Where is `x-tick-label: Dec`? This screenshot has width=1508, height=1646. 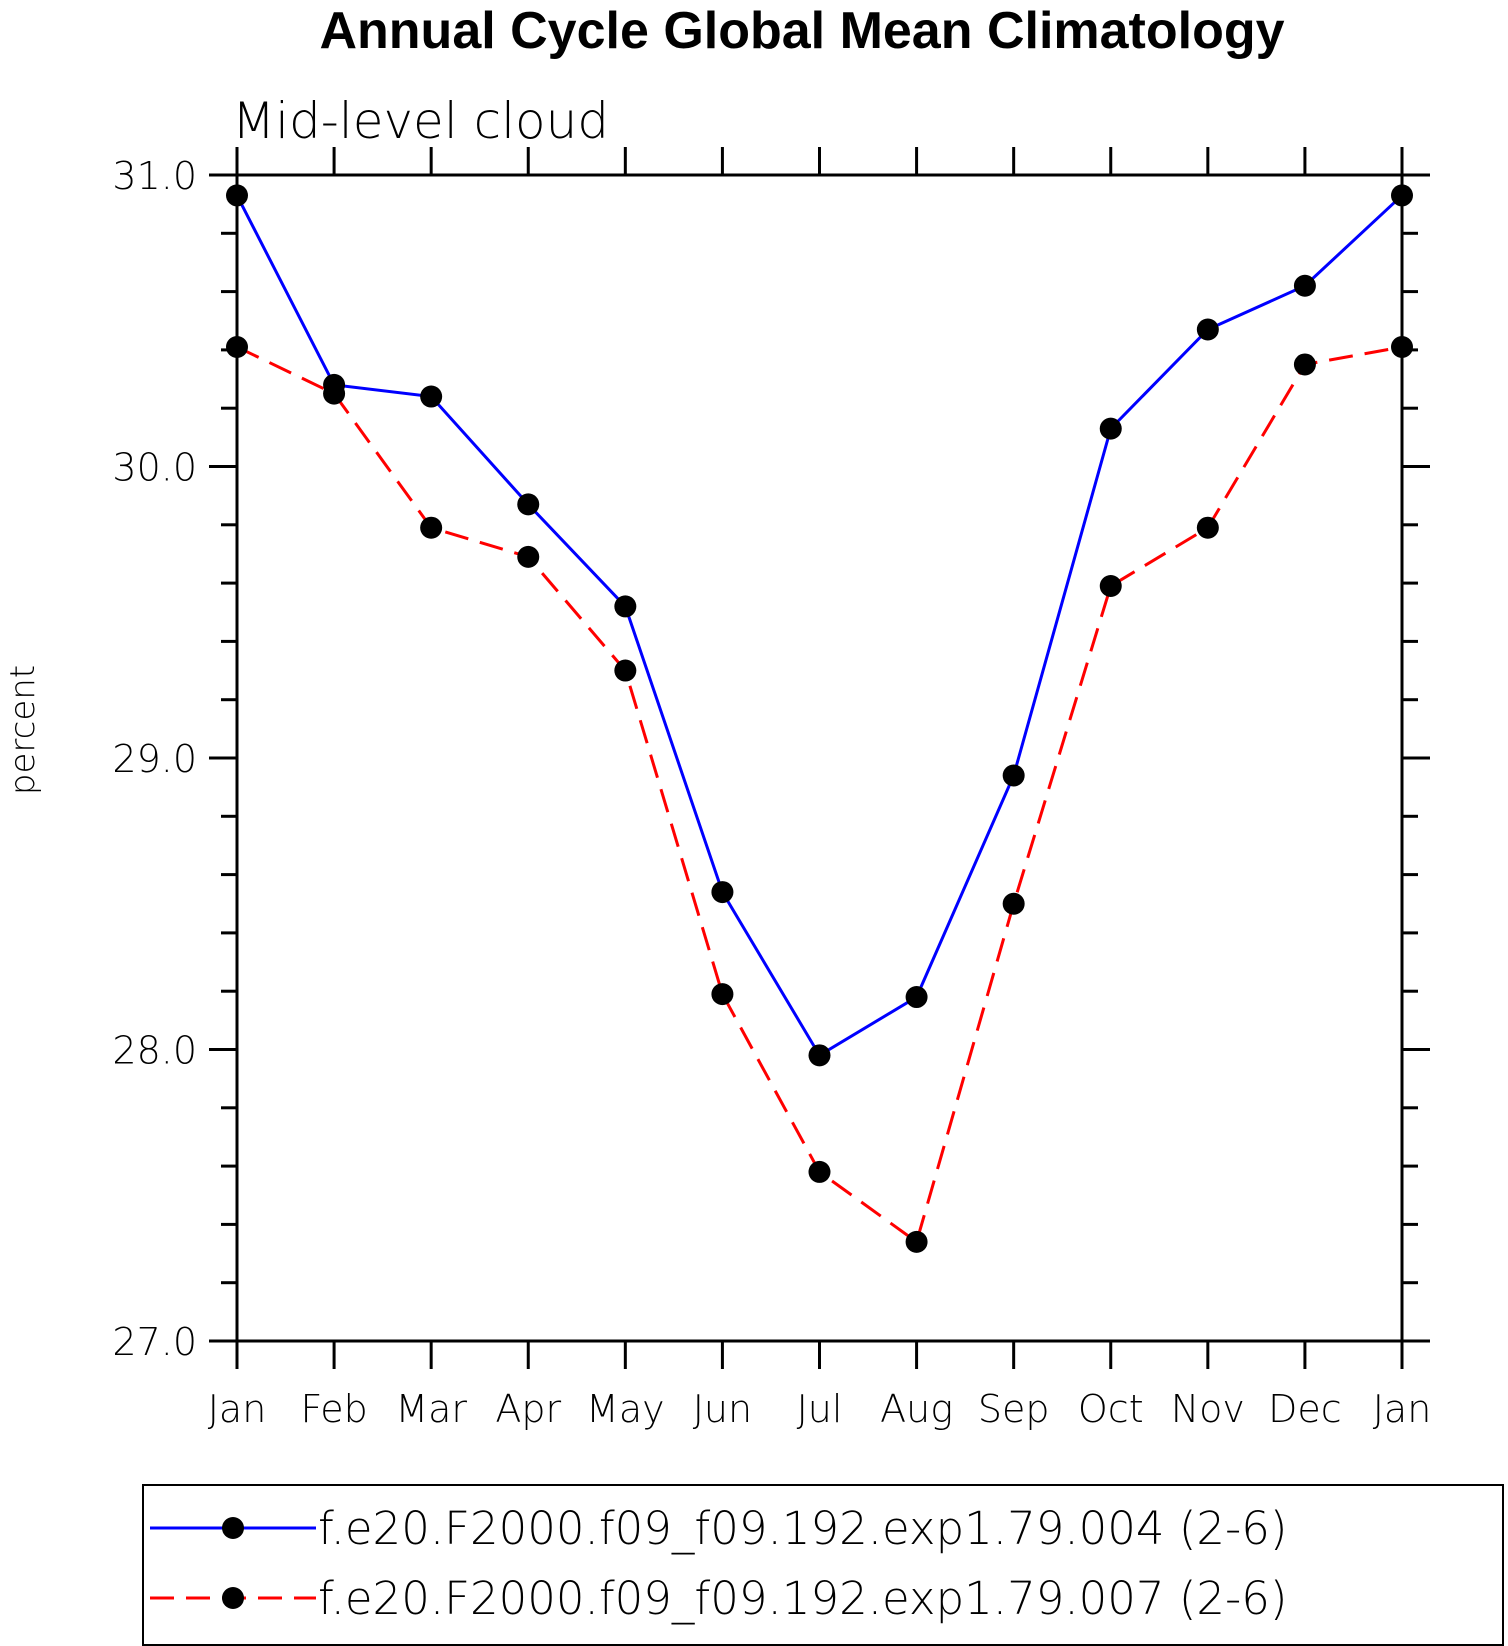
x-tick-label: Dec is located at coordinates (1305, 1409).